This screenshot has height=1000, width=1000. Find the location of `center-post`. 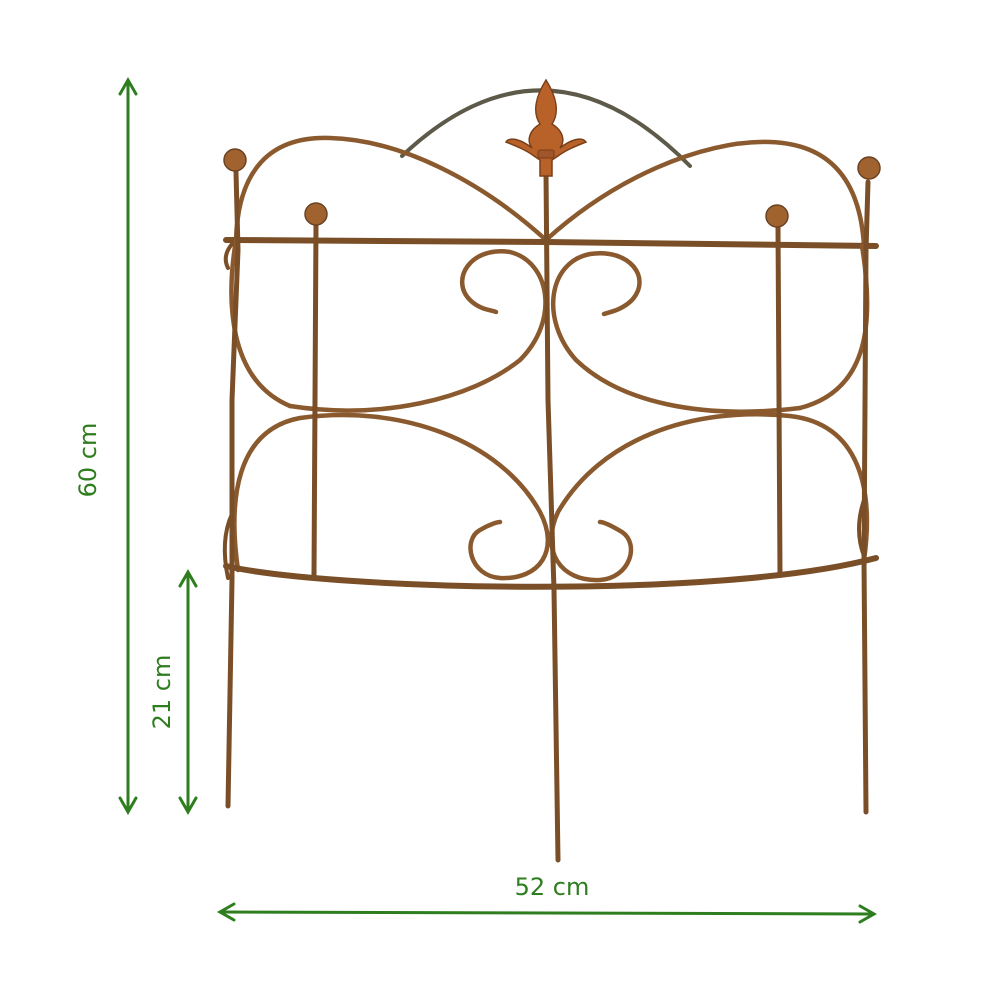

center-post is located at coordinates (552, 516).